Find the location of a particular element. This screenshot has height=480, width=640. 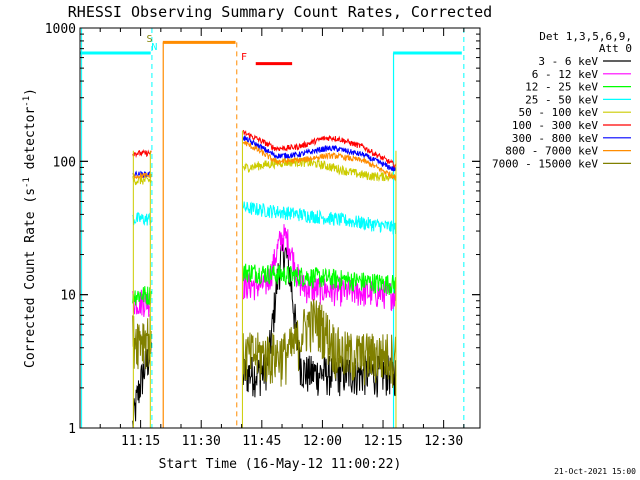

y-tick-label: 1 is located at coordinates (72, 429).